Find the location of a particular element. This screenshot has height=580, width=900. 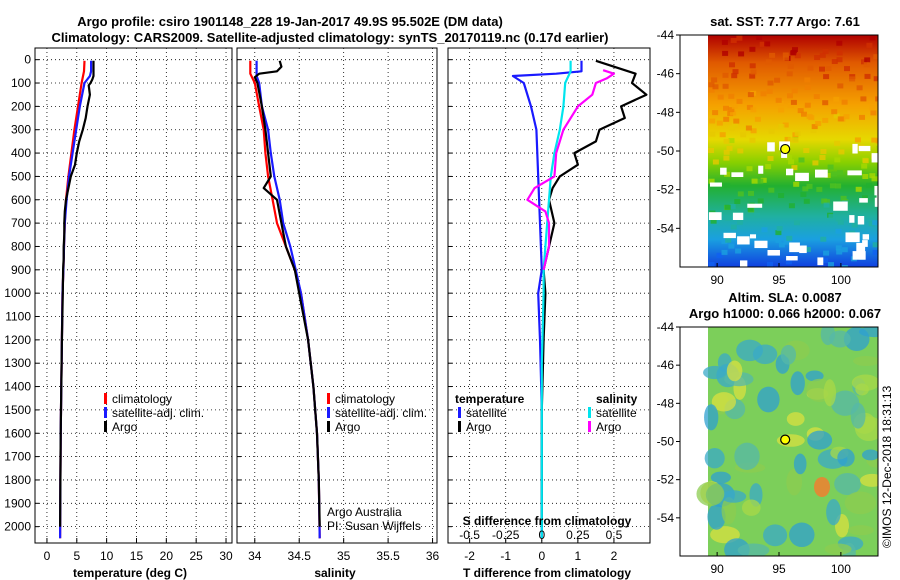

depth-tick-label: 400 is located at coordinates (21, 153).